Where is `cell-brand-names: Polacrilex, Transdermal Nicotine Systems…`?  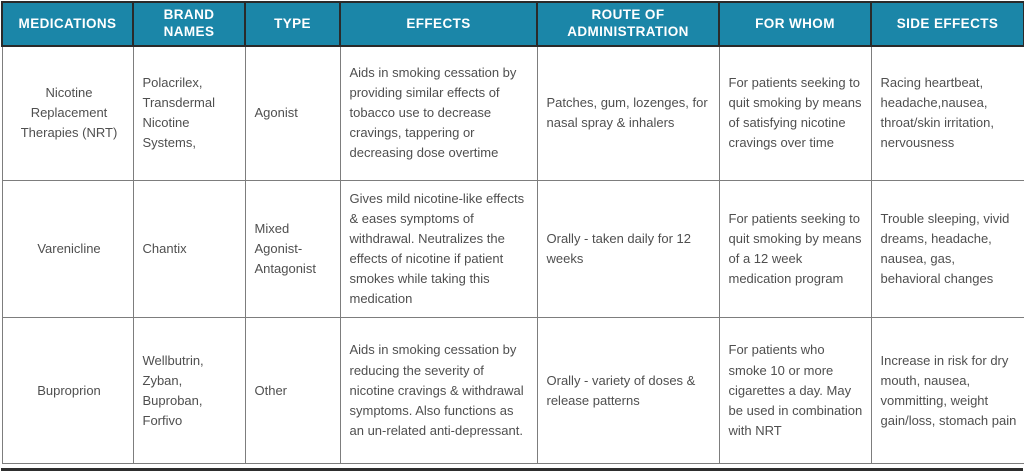
cell-brand-names: Polacrilex, Transdermal Nicotine Systems… is located at coordinates (189, 113).